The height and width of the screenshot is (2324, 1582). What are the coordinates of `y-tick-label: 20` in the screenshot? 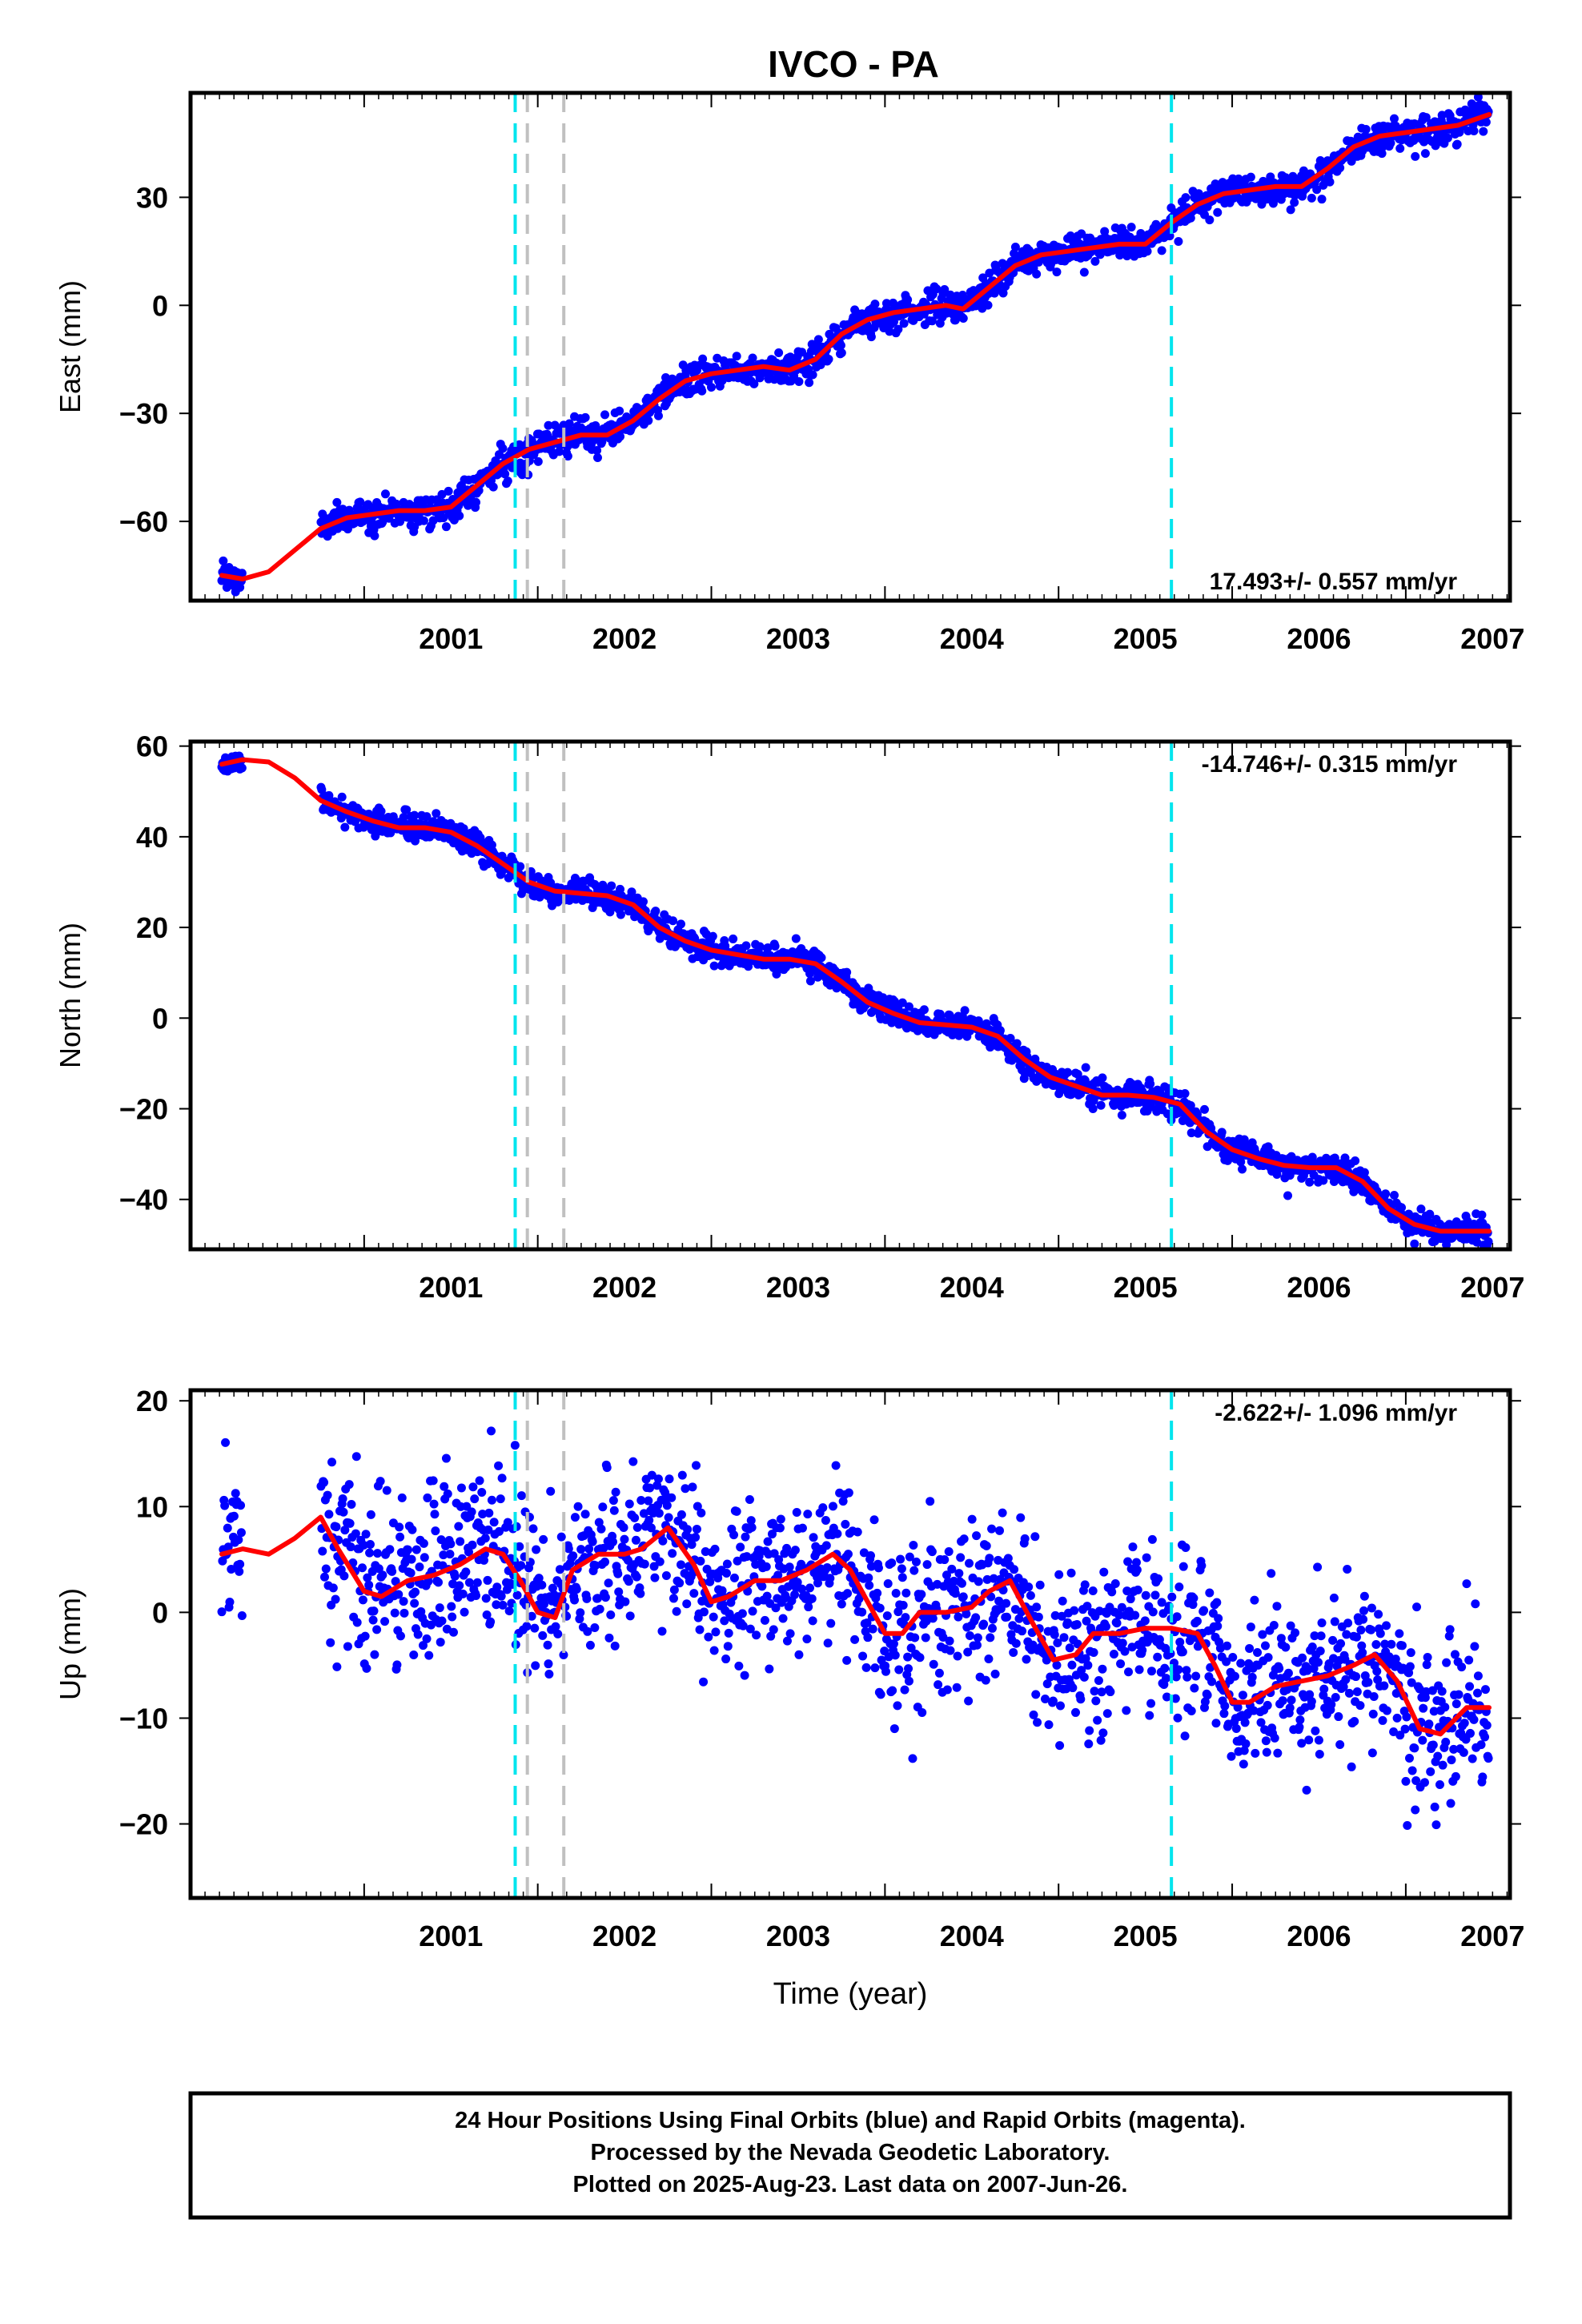 It's located at (152, 1401).